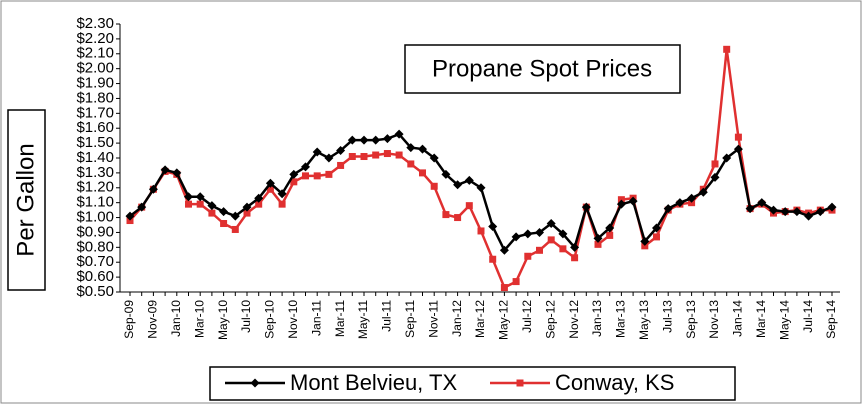 This screenshot has height=406, width=864. Describe the element at coordinates (480, 319) in the screenshot. I see `x-tick-label: Mar-12` at that location.